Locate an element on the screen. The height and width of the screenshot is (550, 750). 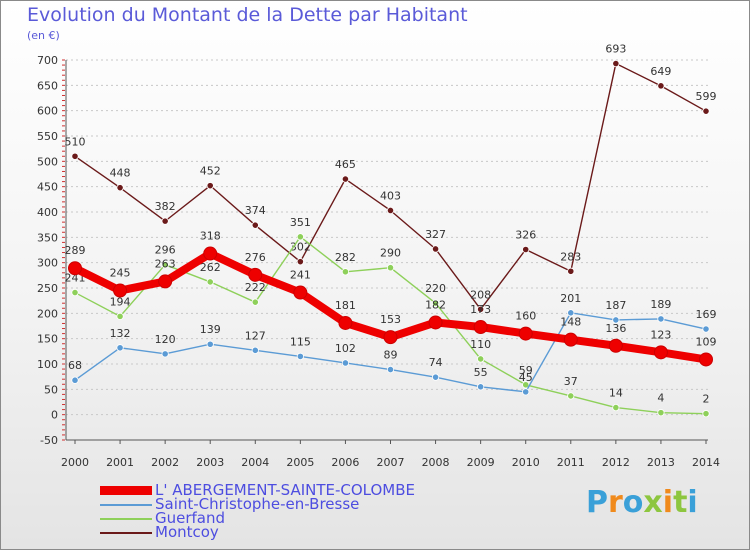
x-tick-label: 2000 is located at coordinates (75, 462).